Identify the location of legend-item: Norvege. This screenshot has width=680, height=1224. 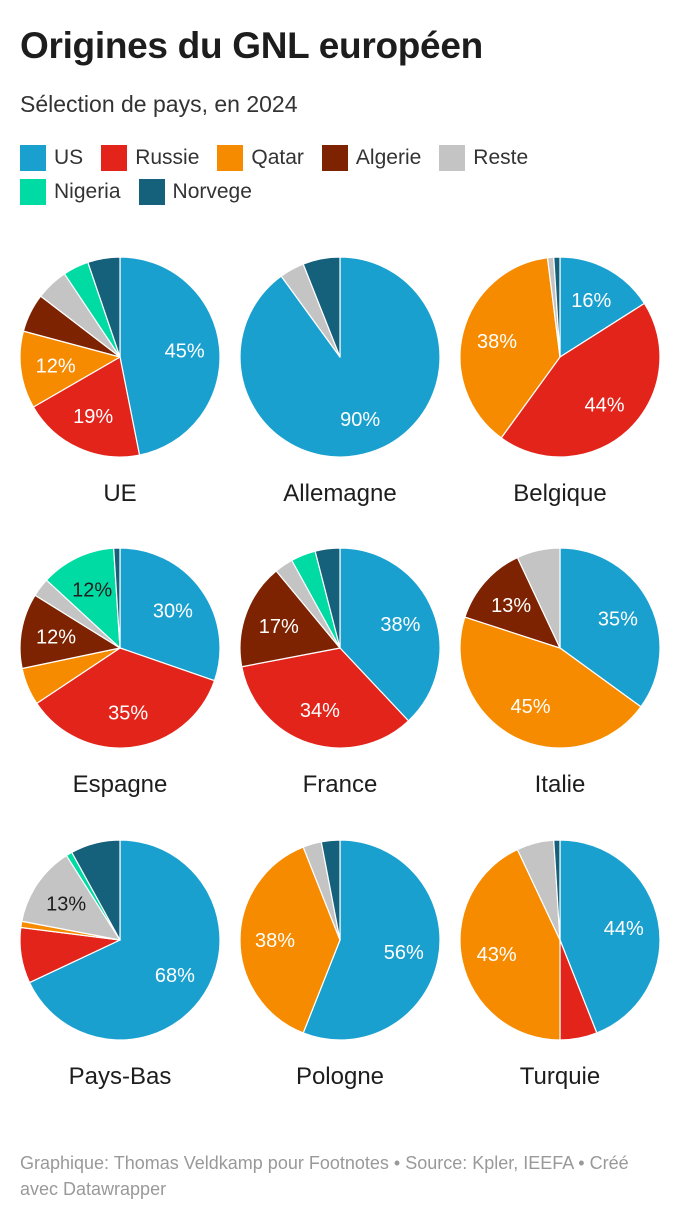
(195, 192).